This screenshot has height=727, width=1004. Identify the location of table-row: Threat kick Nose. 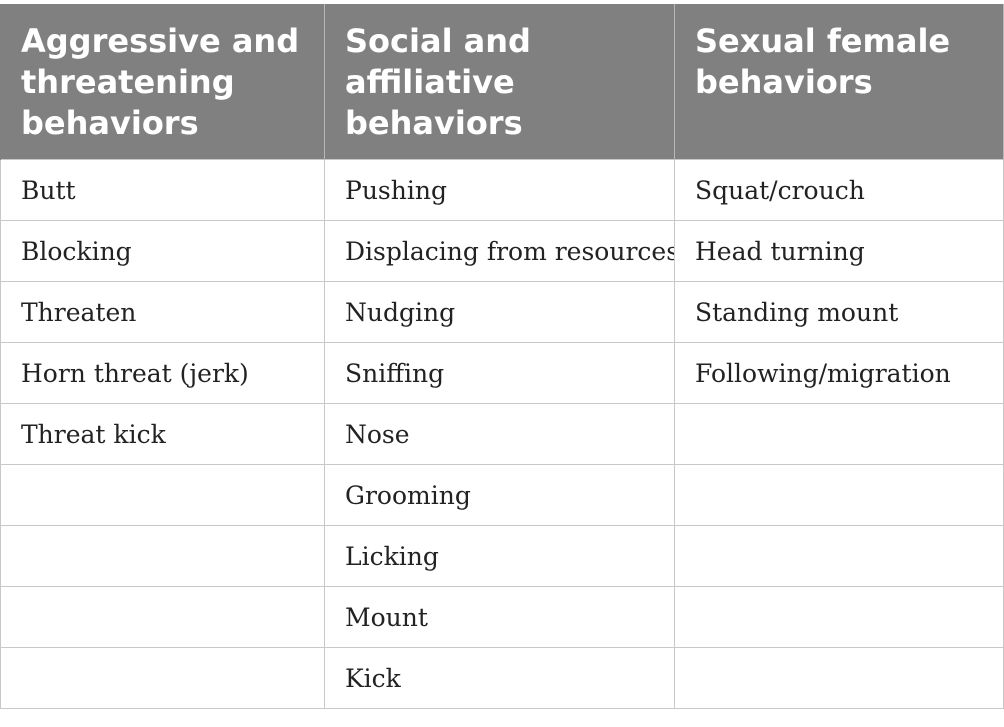
(502, 434).